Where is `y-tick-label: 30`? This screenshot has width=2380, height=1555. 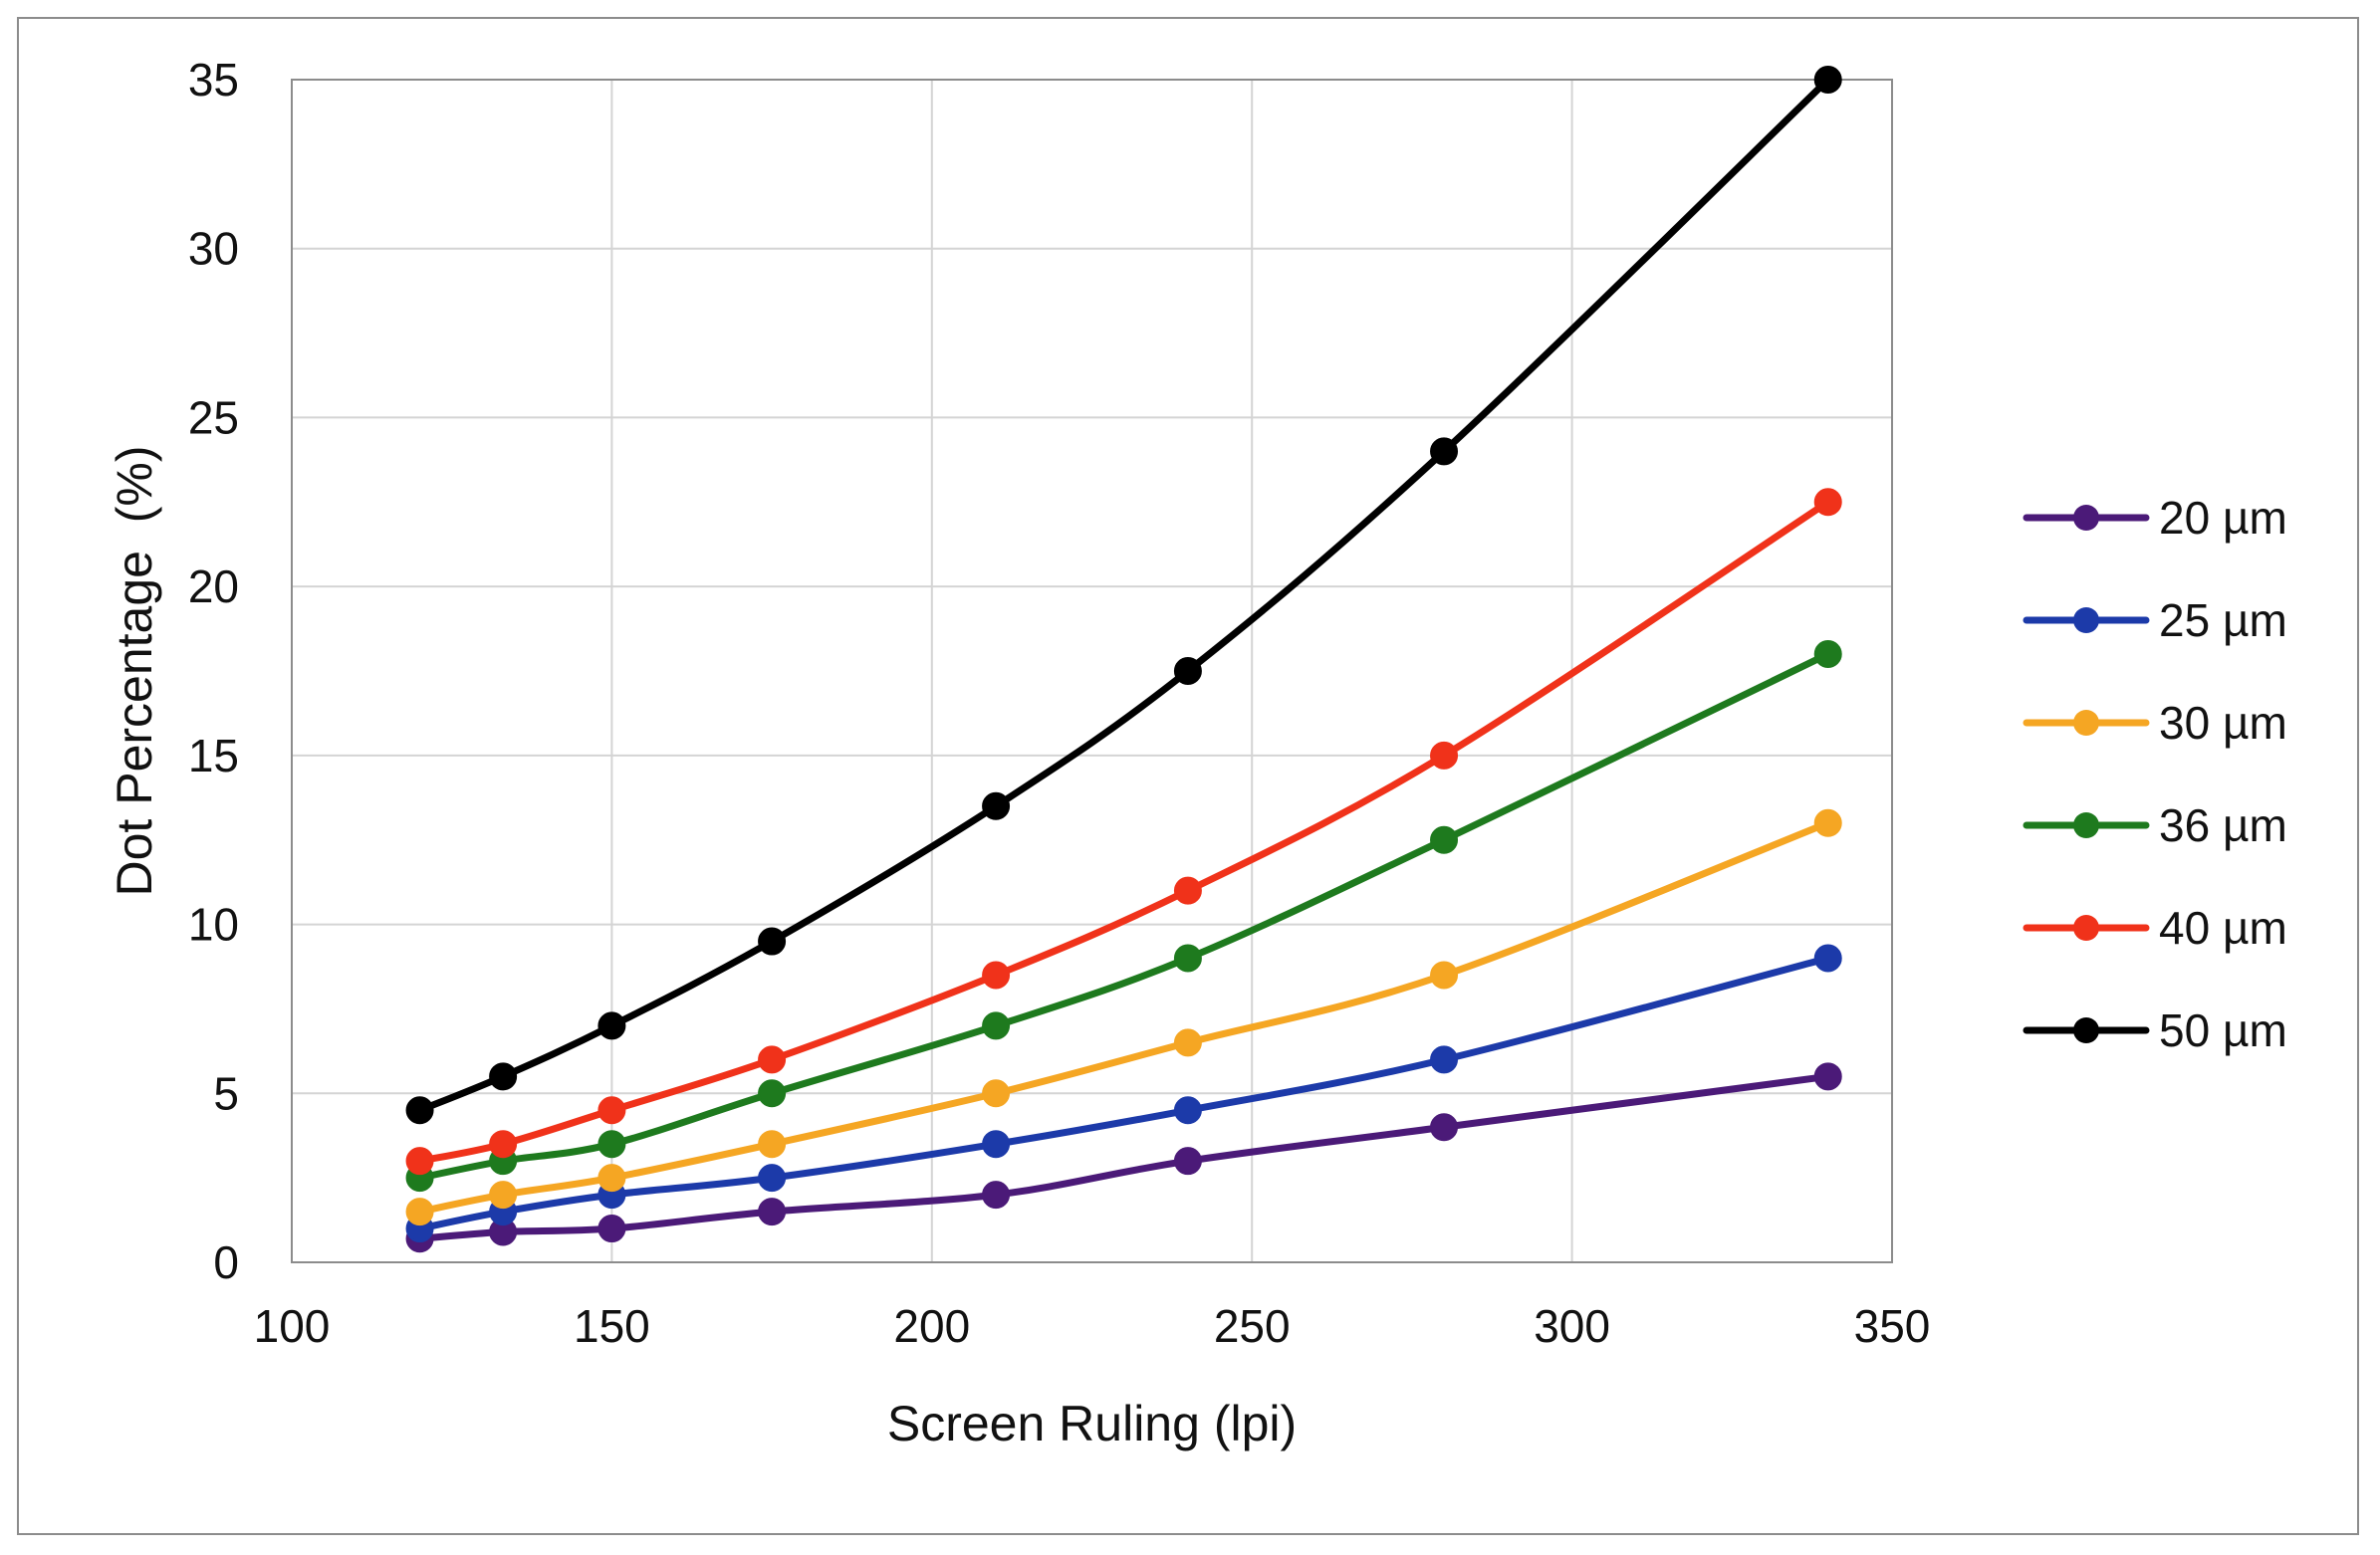 y-tick-label: 30 is located at coordinates (214, 249).